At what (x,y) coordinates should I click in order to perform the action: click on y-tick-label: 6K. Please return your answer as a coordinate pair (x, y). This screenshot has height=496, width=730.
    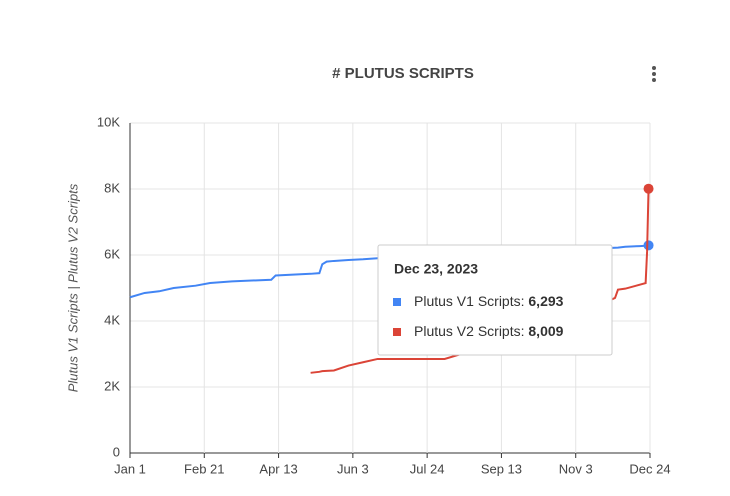
    Looking at the image, I should click on (112, 253).